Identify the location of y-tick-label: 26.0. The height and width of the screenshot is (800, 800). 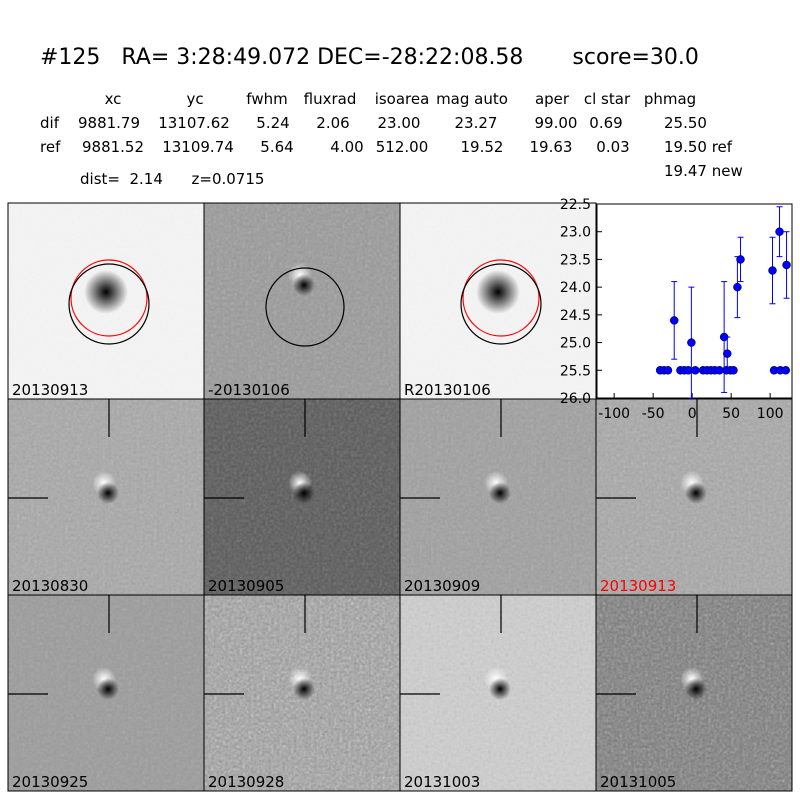
(575, 399).